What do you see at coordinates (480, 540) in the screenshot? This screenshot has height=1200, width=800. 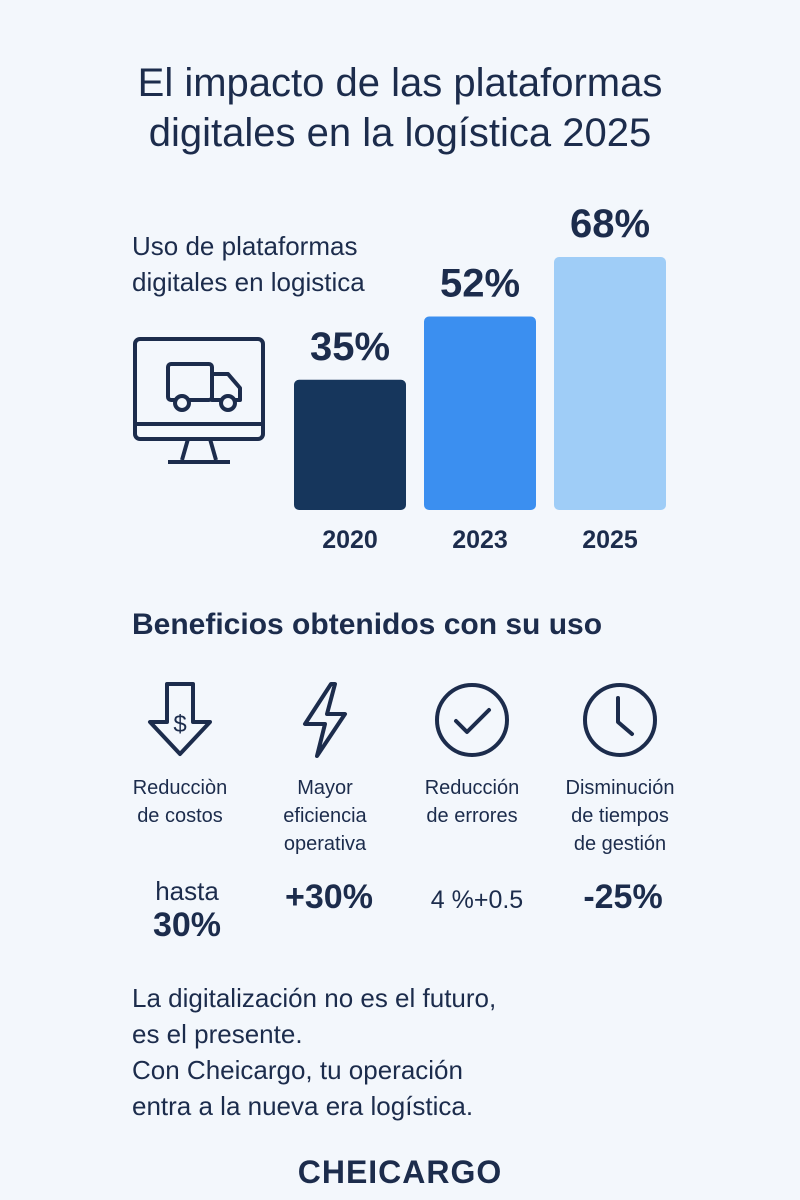 I see `x-tick-label: 2023` at bounding box center [480, 540].